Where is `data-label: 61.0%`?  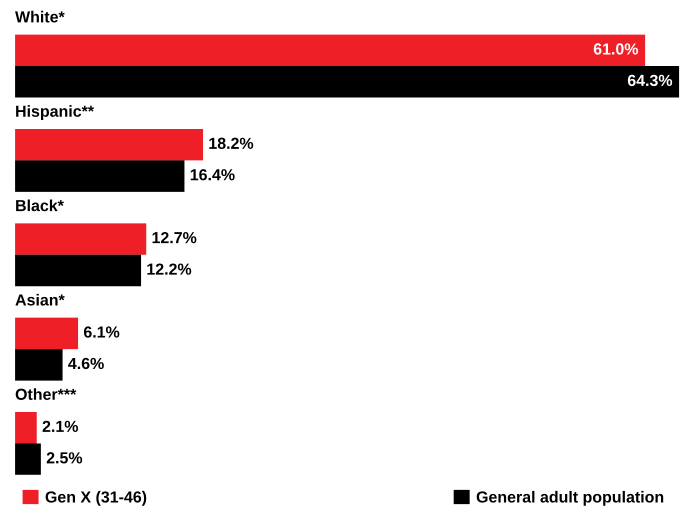 data-label: 61.0% is located at coordinates (616, 49).